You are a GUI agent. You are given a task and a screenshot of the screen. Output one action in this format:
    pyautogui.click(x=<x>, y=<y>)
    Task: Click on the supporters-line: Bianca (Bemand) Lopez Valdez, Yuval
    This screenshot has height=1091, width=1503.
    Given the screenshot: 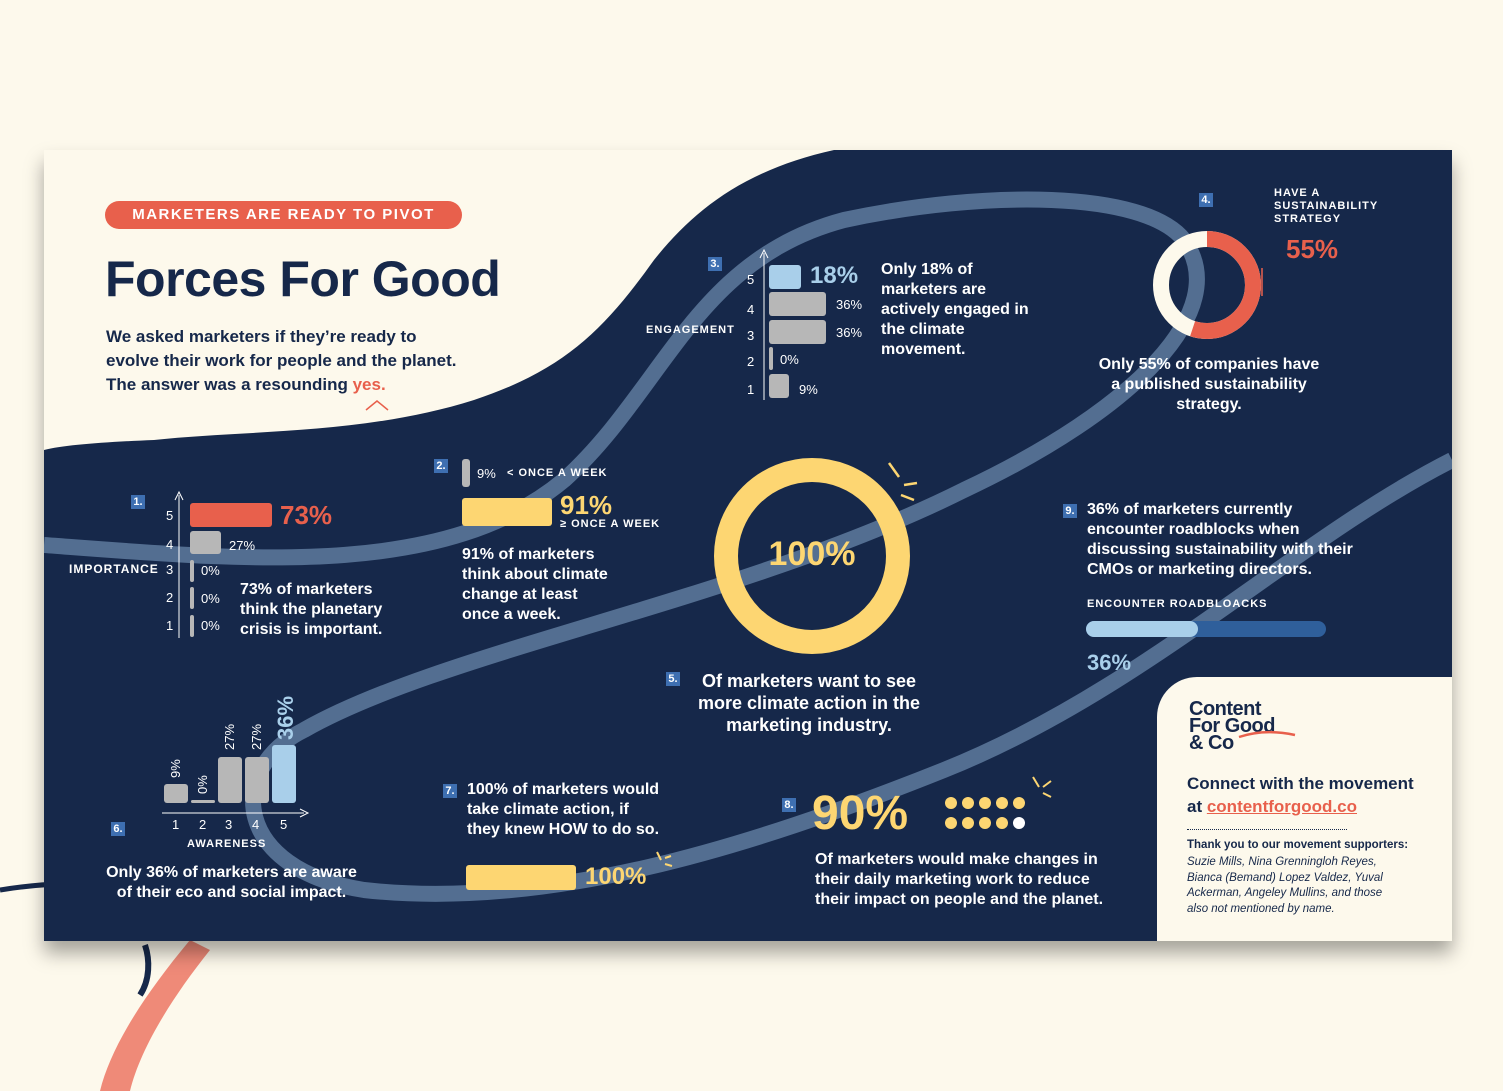 What is the action you would take?
    pyautogui.click(x=1285, y=877)
    